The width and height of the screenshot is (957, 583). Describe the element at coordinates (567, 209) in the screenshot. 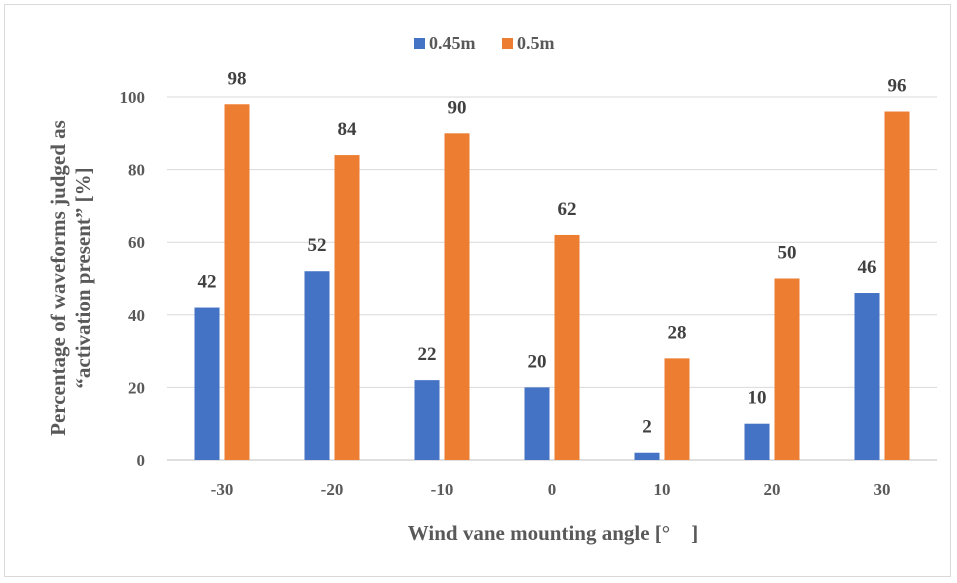

I see `data-label-0.5m-0: 62` at that location.